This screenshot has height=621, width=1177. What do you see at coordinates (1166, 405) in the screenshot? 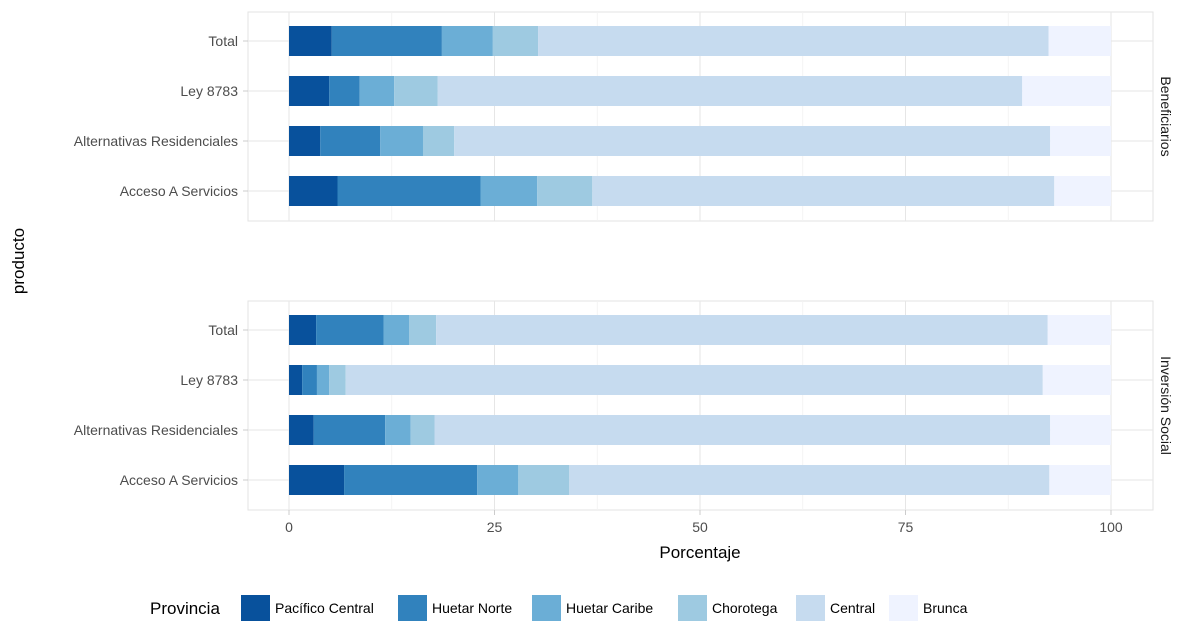
I see `facet-strip-label: Inversión Social` at bounding box center [1166, 405].